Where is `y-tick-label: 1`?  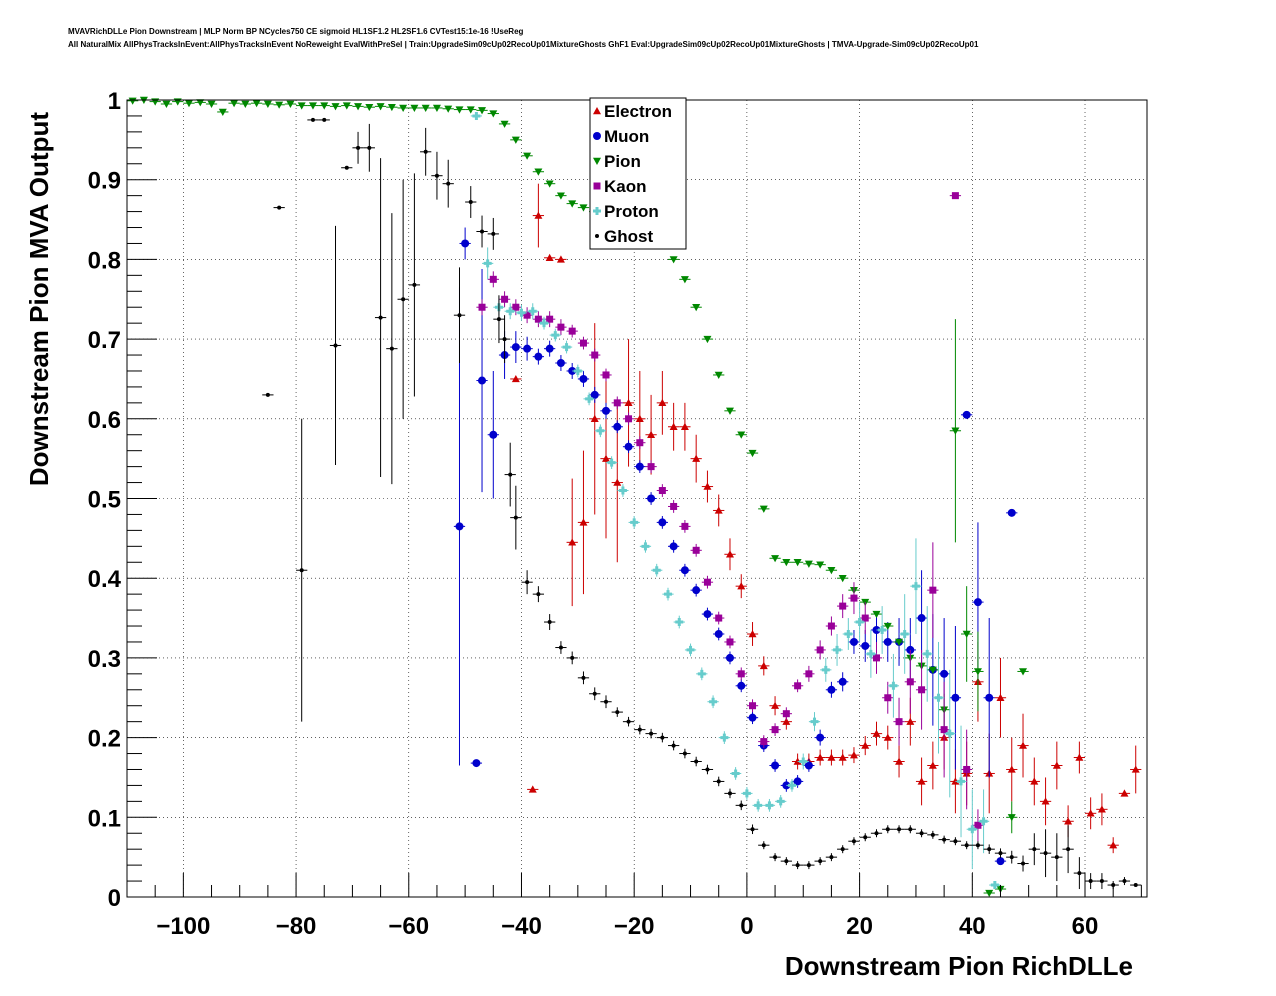
y-tick-label: 1 is located at coordinates (114, 101).